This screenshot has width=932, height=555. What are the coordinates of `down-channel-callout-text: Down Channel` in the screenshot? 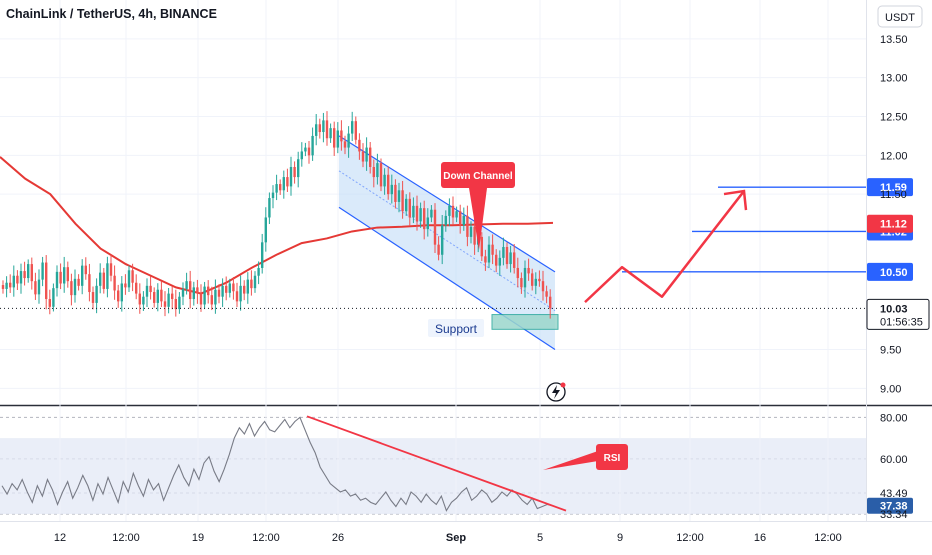 It's located at (478, 176).